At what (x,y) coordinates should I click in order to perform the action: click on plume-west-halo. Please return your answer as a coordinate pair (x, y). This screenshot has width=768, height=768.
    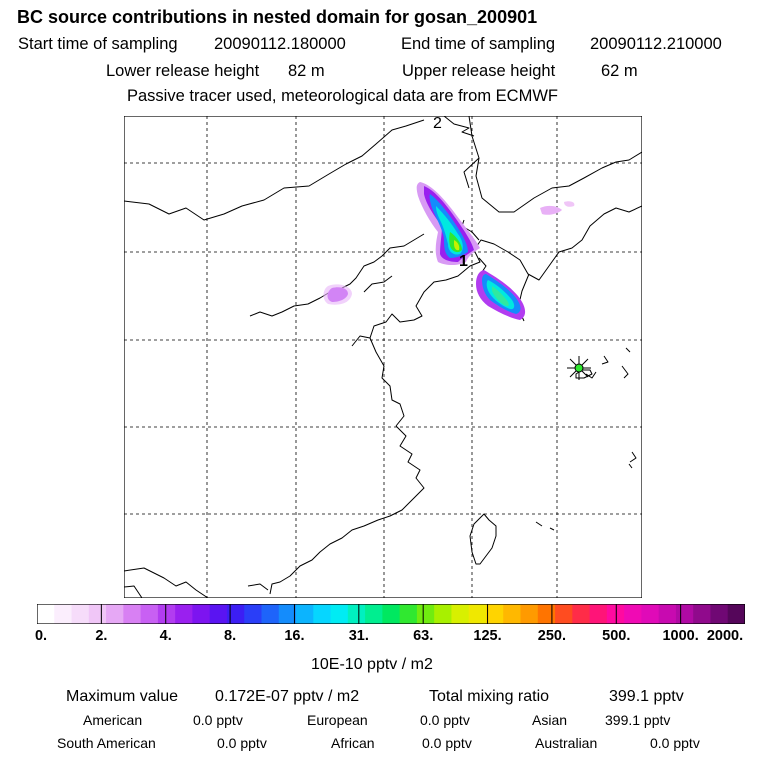
    Looking at the image, I should click on (337, 294).